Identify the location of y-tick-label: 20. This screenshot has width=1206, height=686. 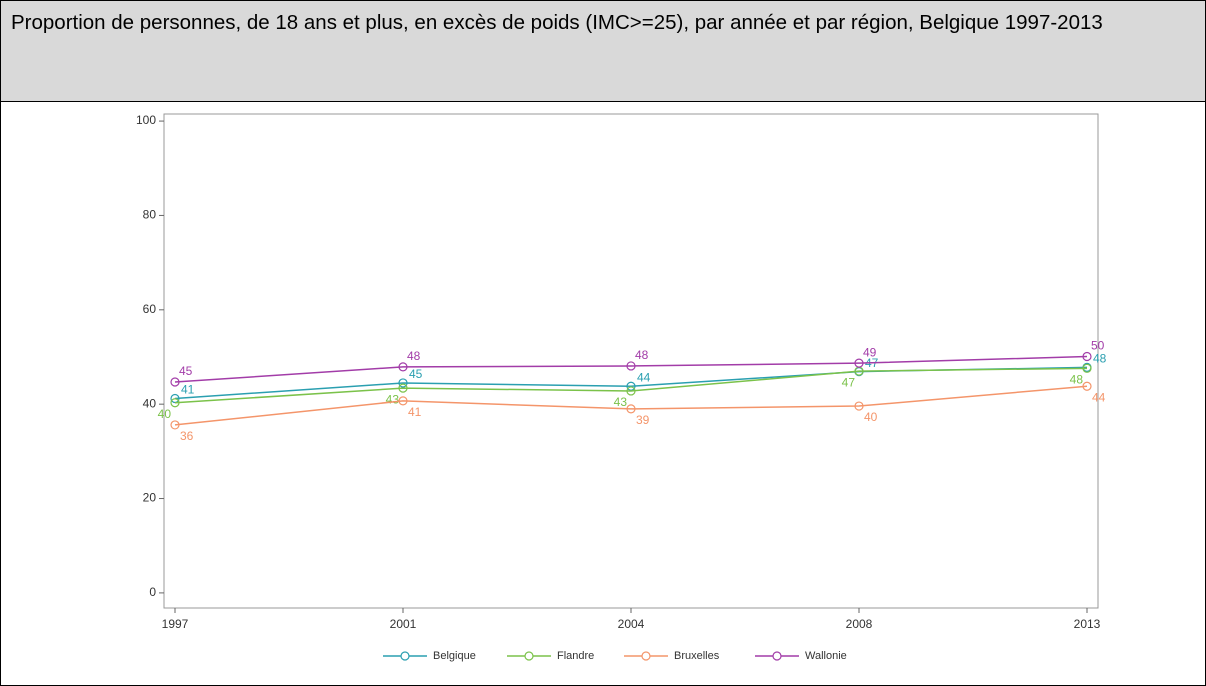
(150, 498).